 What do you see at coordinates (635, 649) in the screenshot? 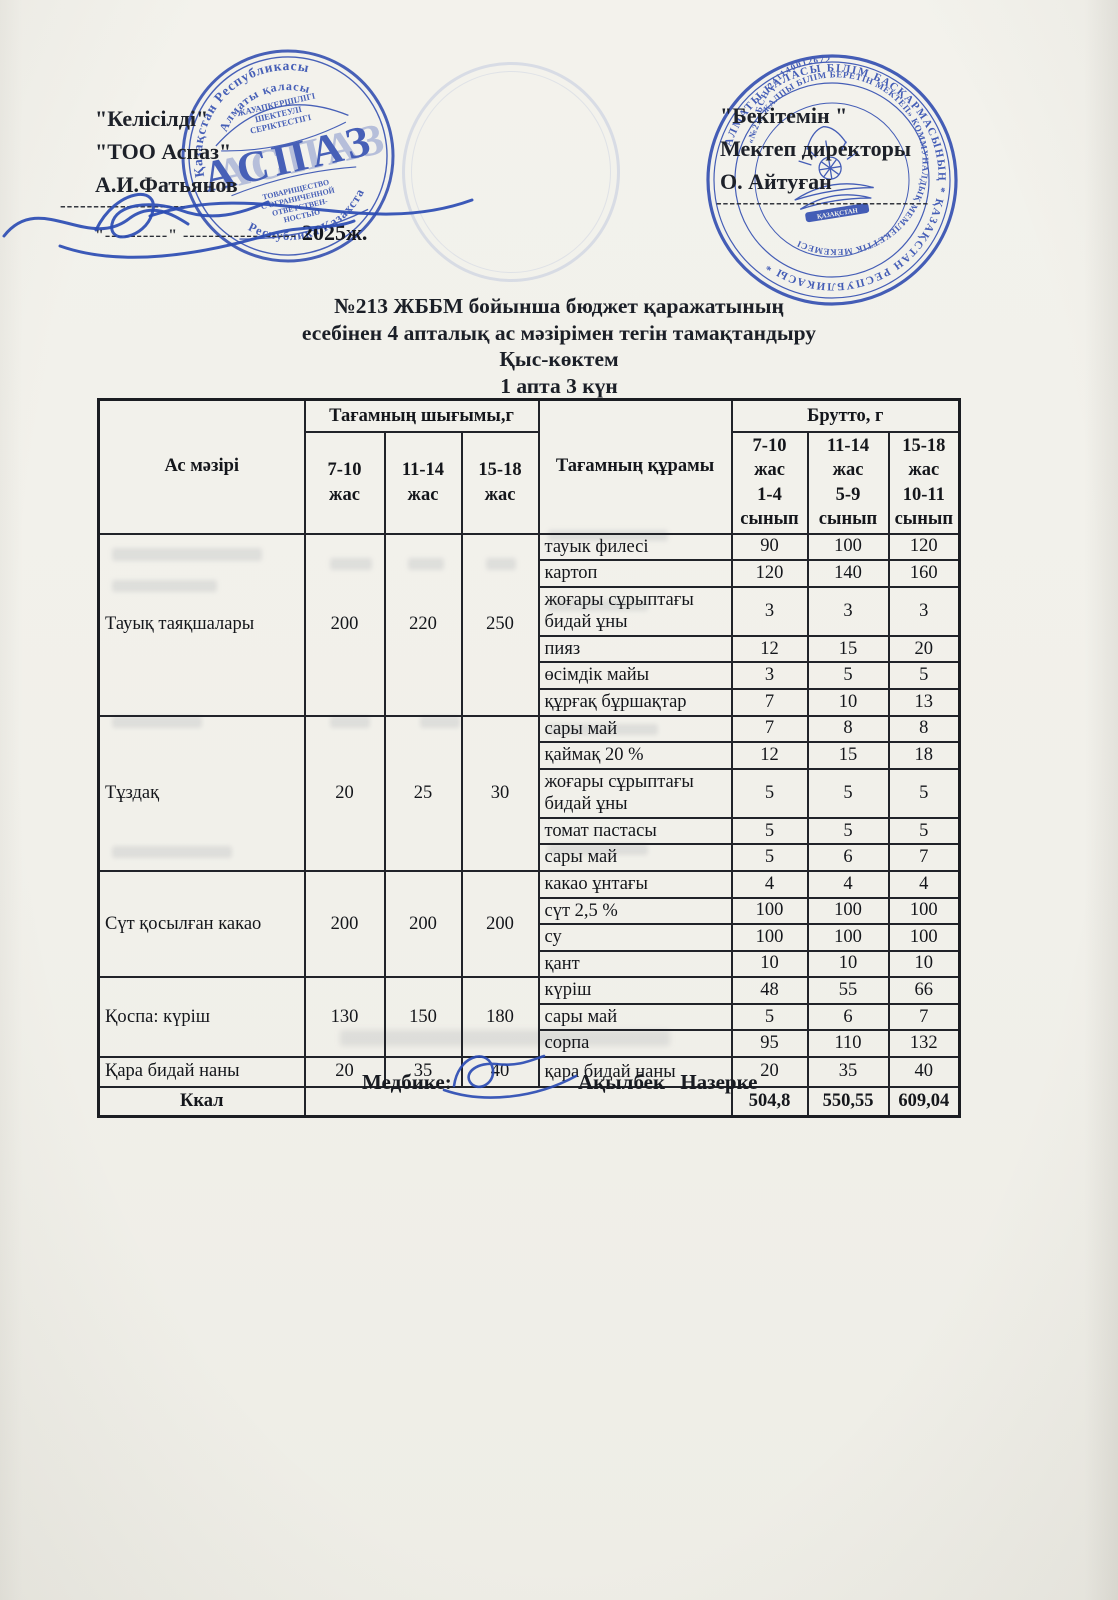
I see `ingredient-cell: пияз` at bounding box center [635, 649].